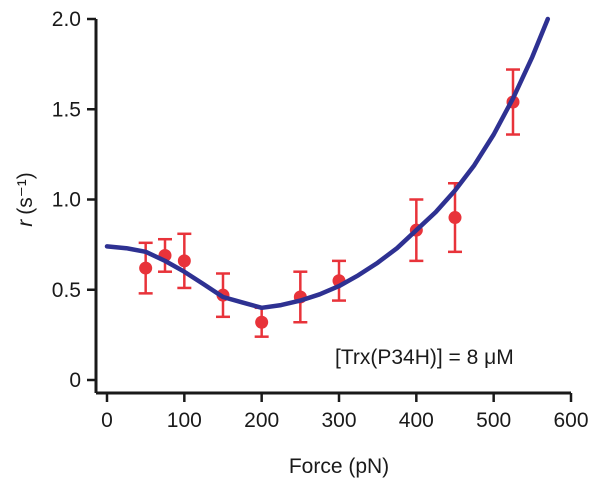 The image size is (601, 487). I want to click on y-axis-ticks: 0 0.5 1.0 1.5 2.0, so click(74, 200).